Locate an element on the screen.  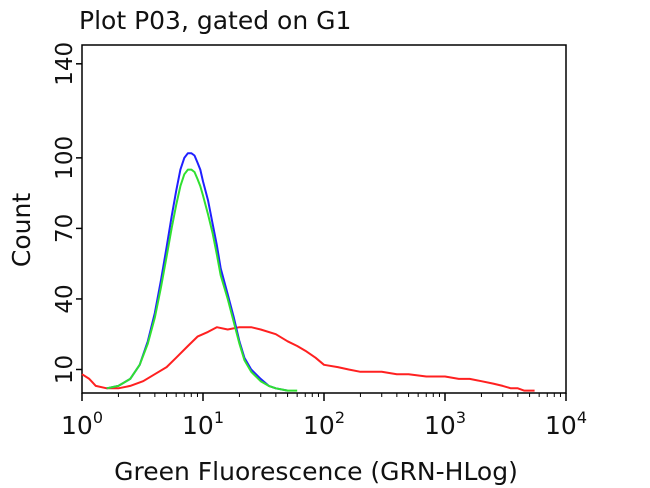
x-axis-label: Green Fluorescence (GRN-HLog) is located at coordinates (316, 471).